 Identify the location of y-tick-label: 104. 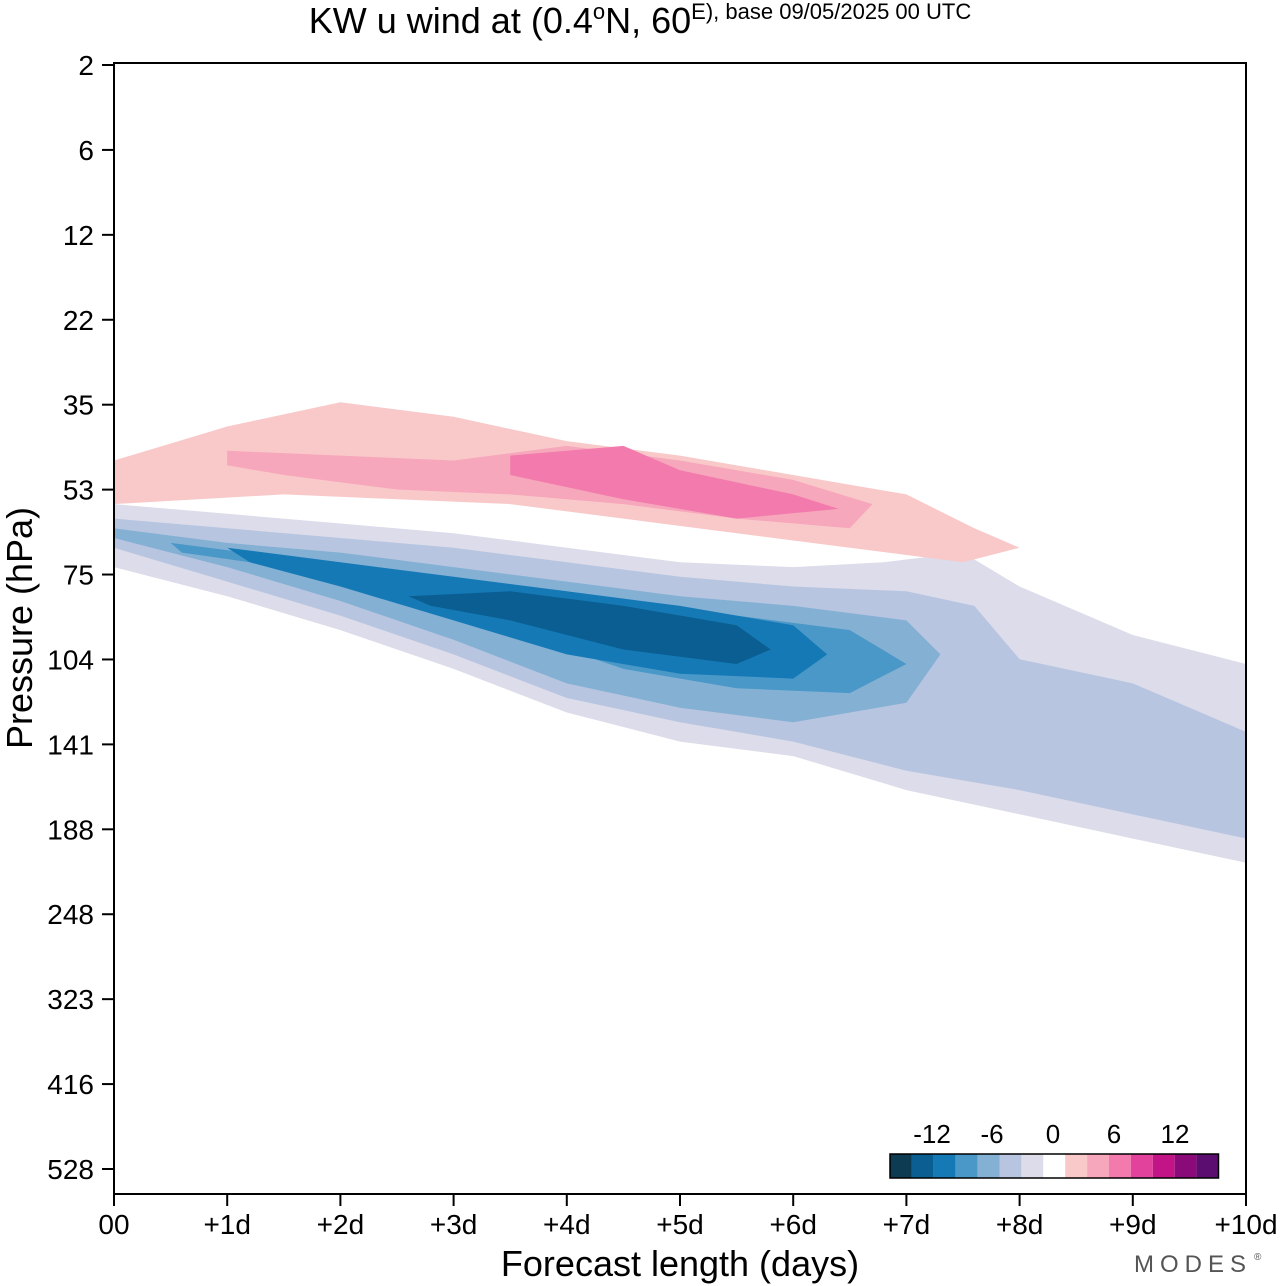
(70, 659).